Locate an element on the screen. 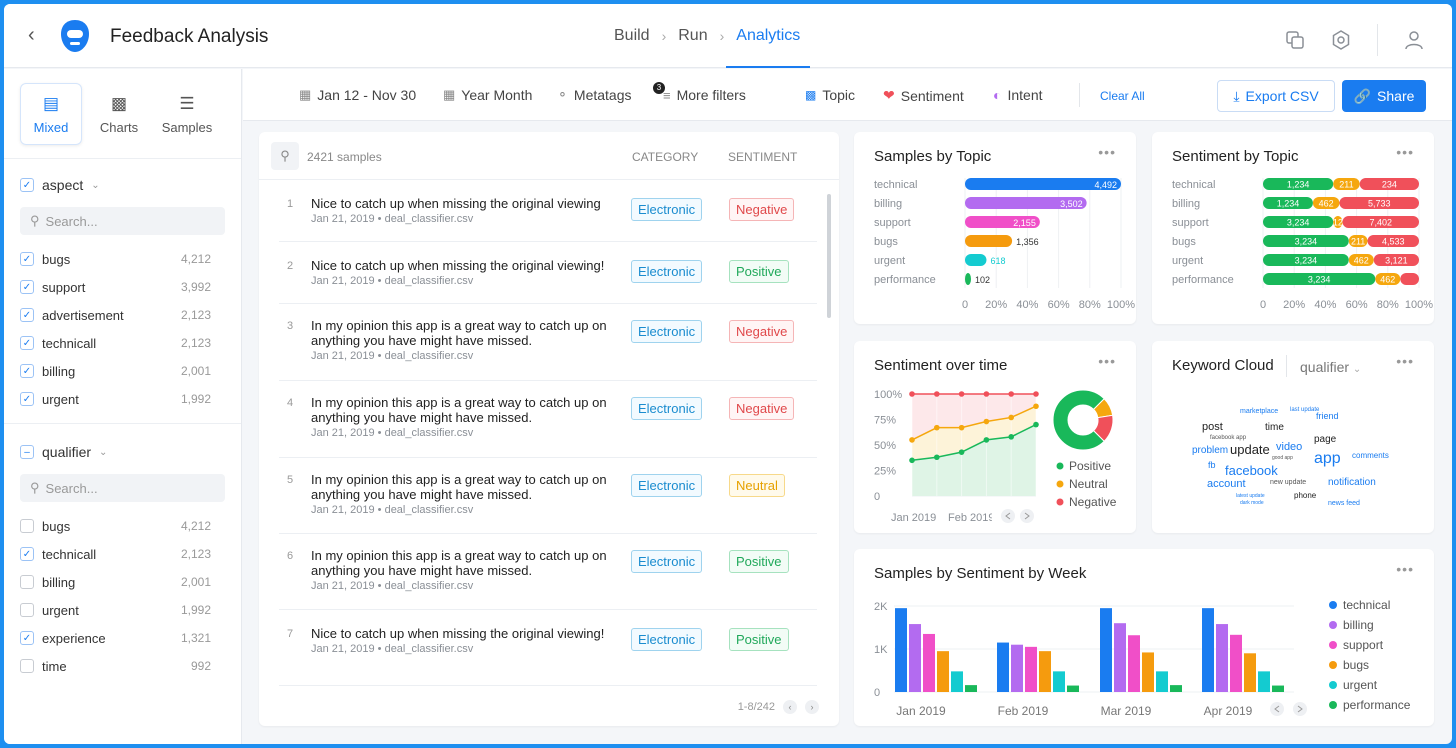  prev-icon is located at coordinates (1008, 516).